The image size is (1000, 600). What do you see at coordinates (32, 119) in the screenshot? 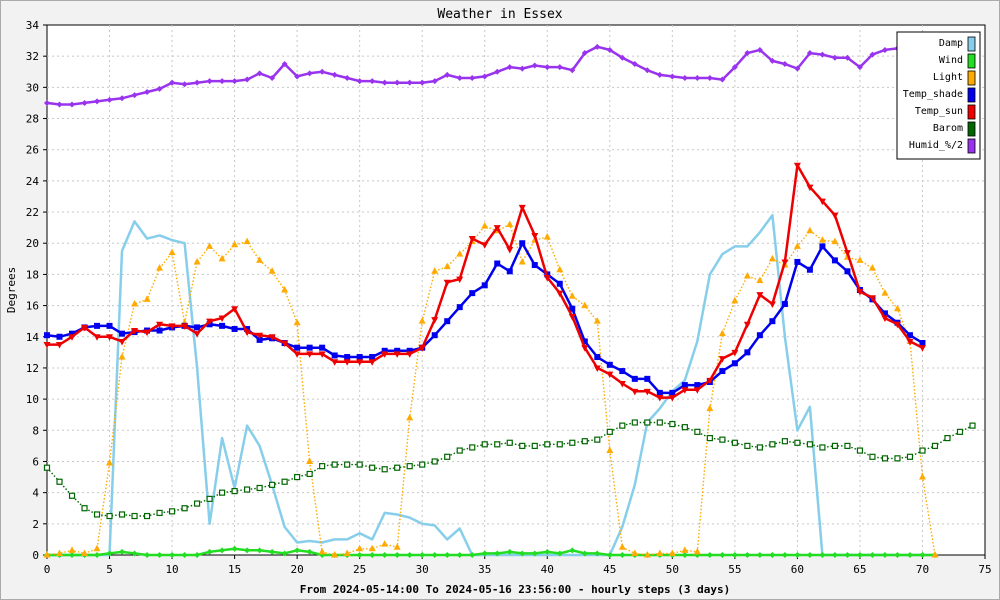
I see `y-tick-label: 28` at bounding box center [32, 119].